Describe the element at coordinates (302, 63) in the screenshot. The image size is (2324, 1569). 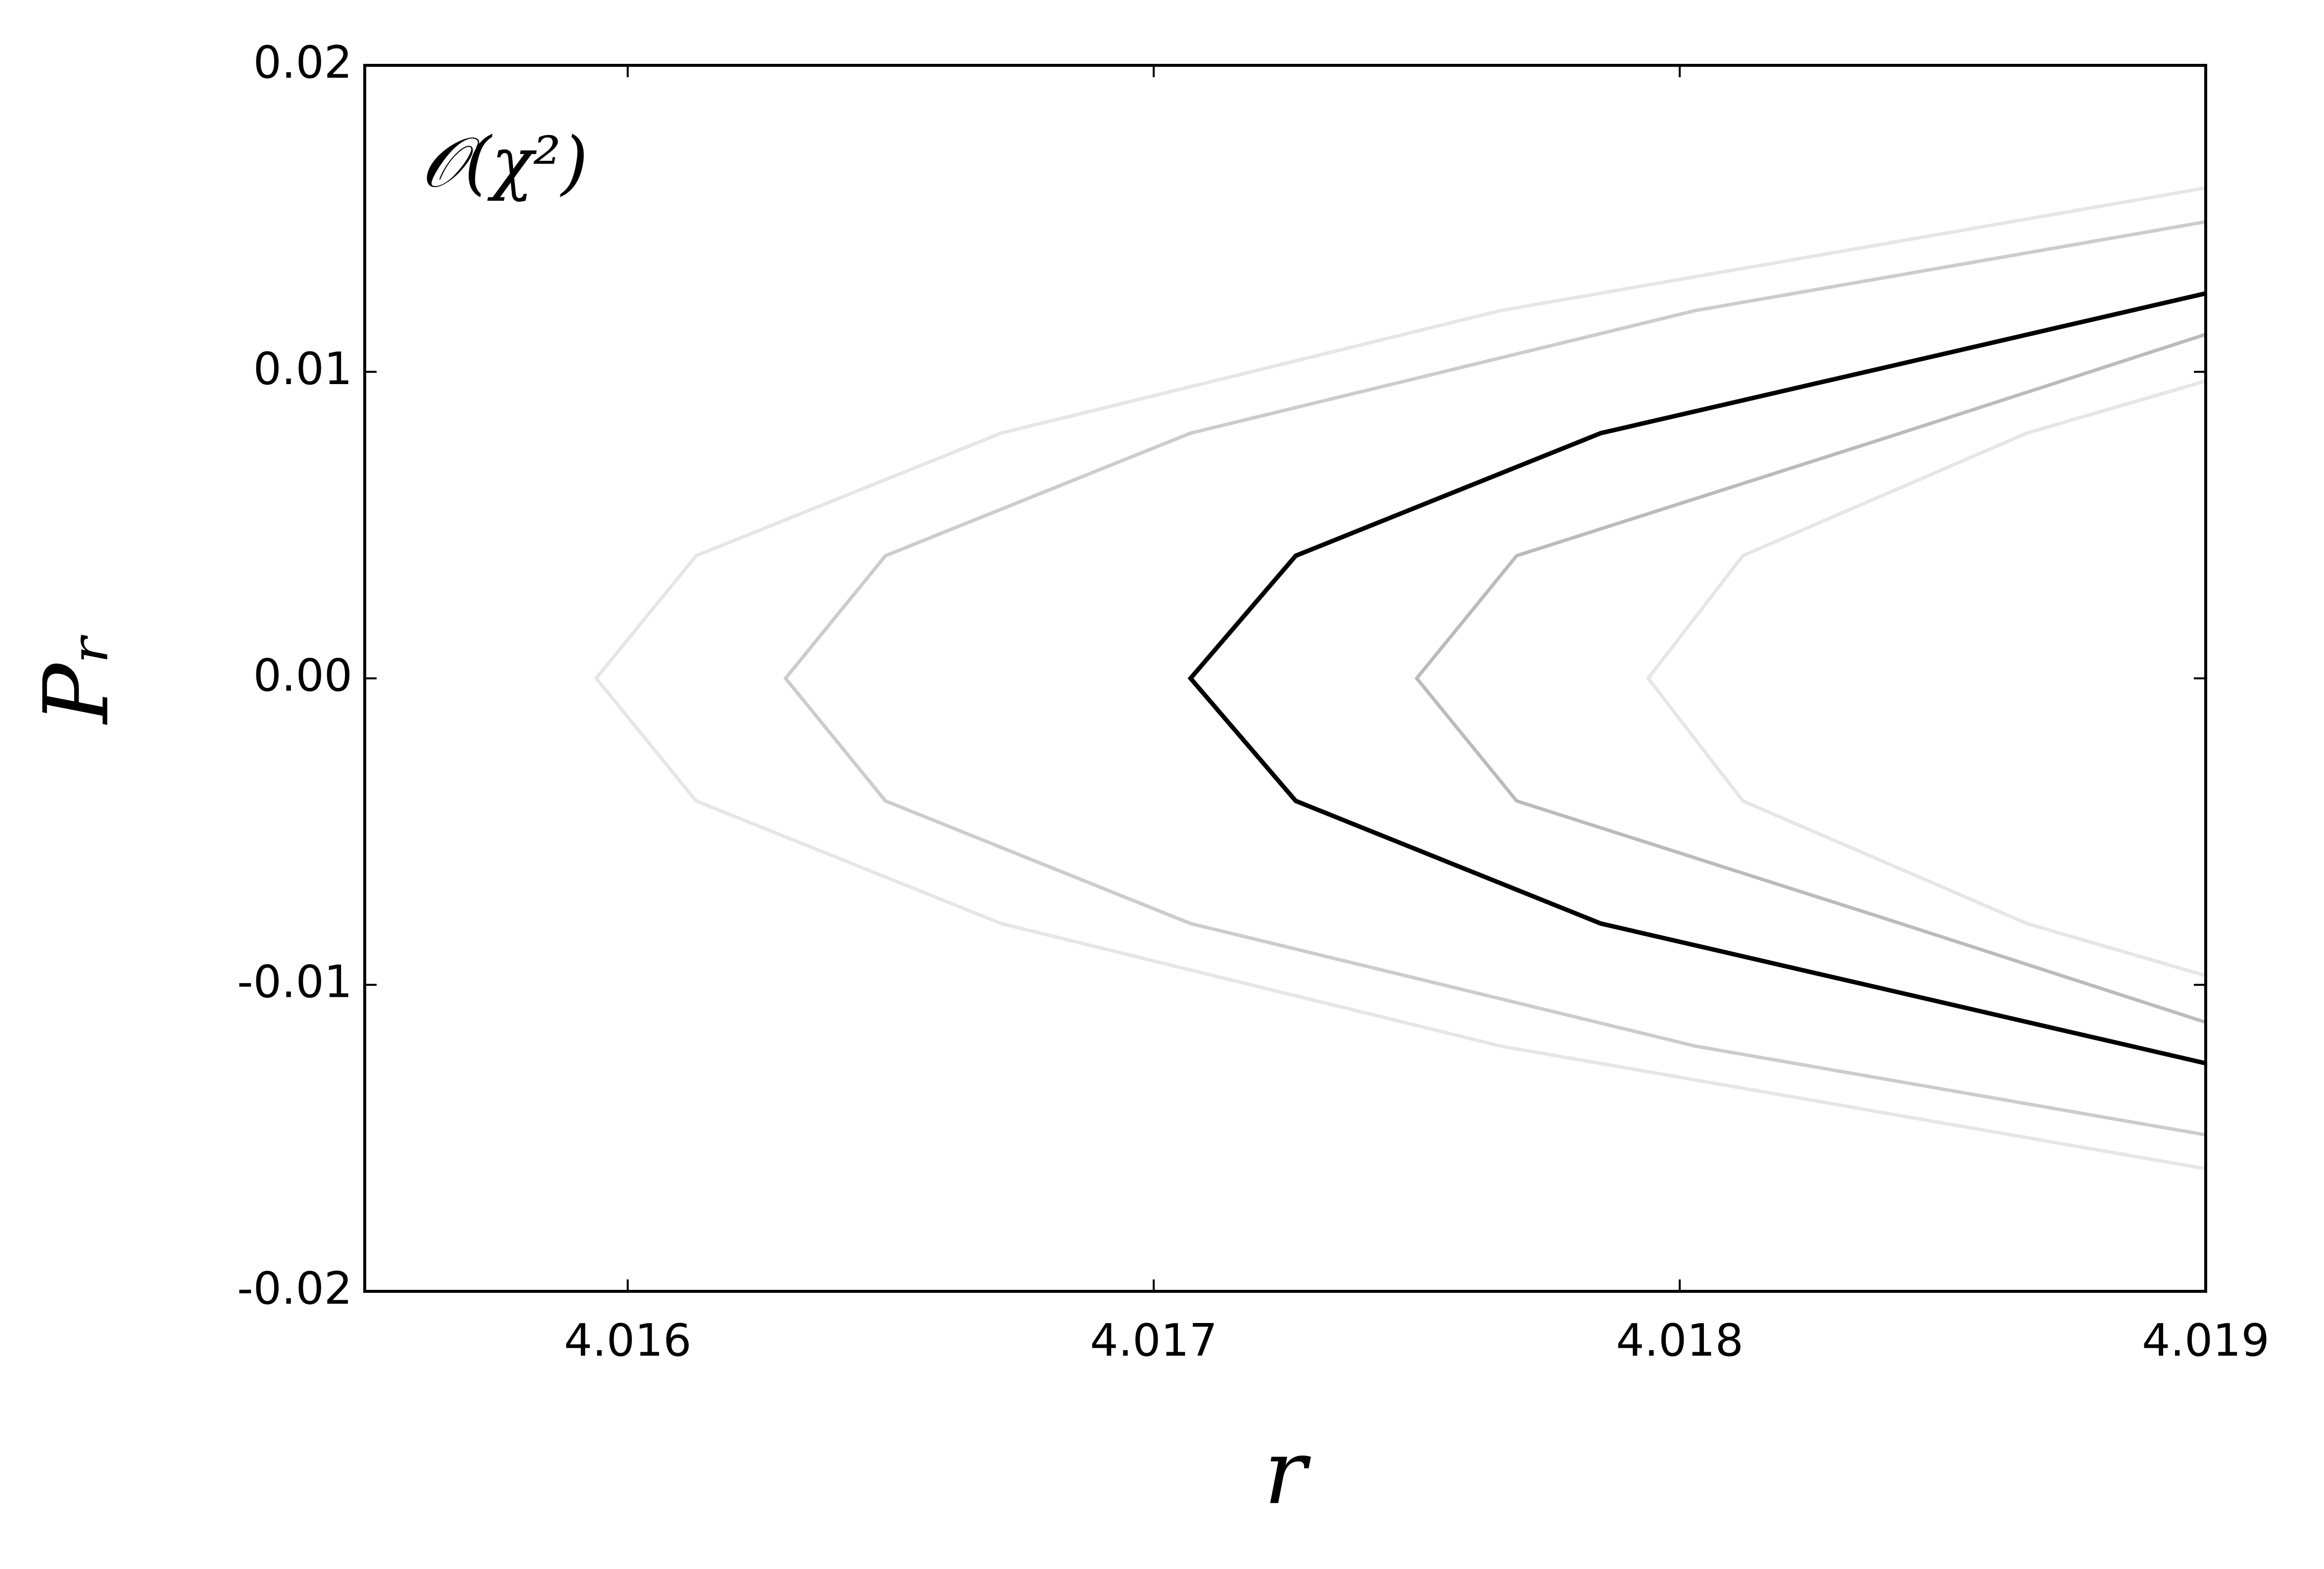
I see `y-tick-label: 0.02` at that location.